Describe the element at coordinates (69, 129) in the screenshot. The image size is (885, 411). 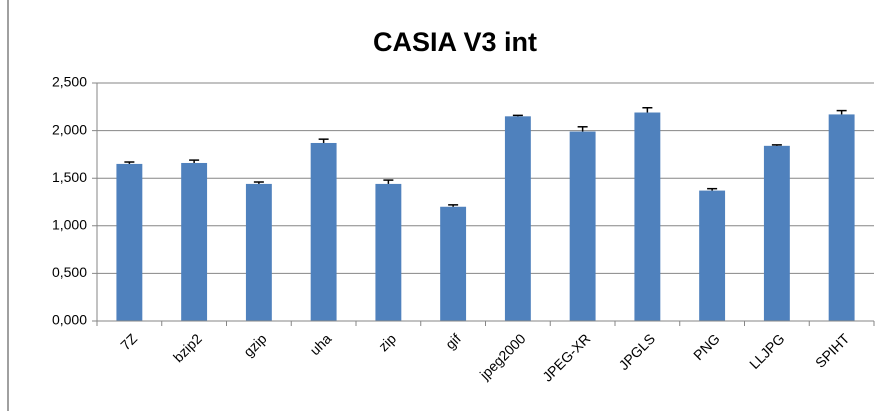
I see `y-tick-label: 2,000` at that location.